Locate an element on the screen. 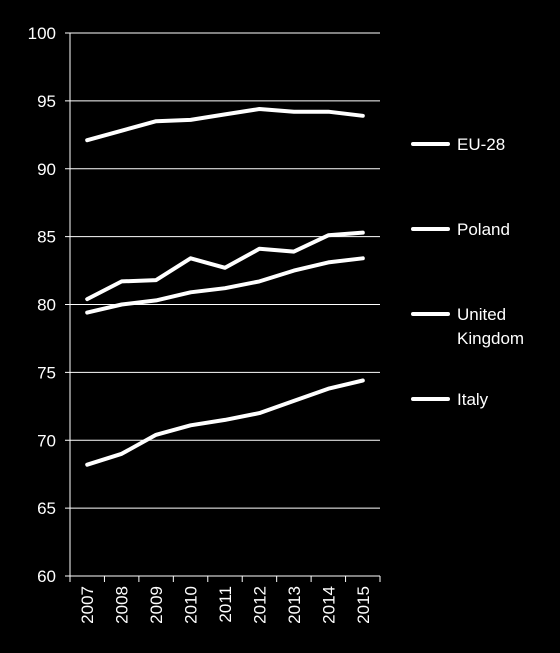 The image size is (560, 653). x-tick-label: 2015 is located at coordinates (363, 605).